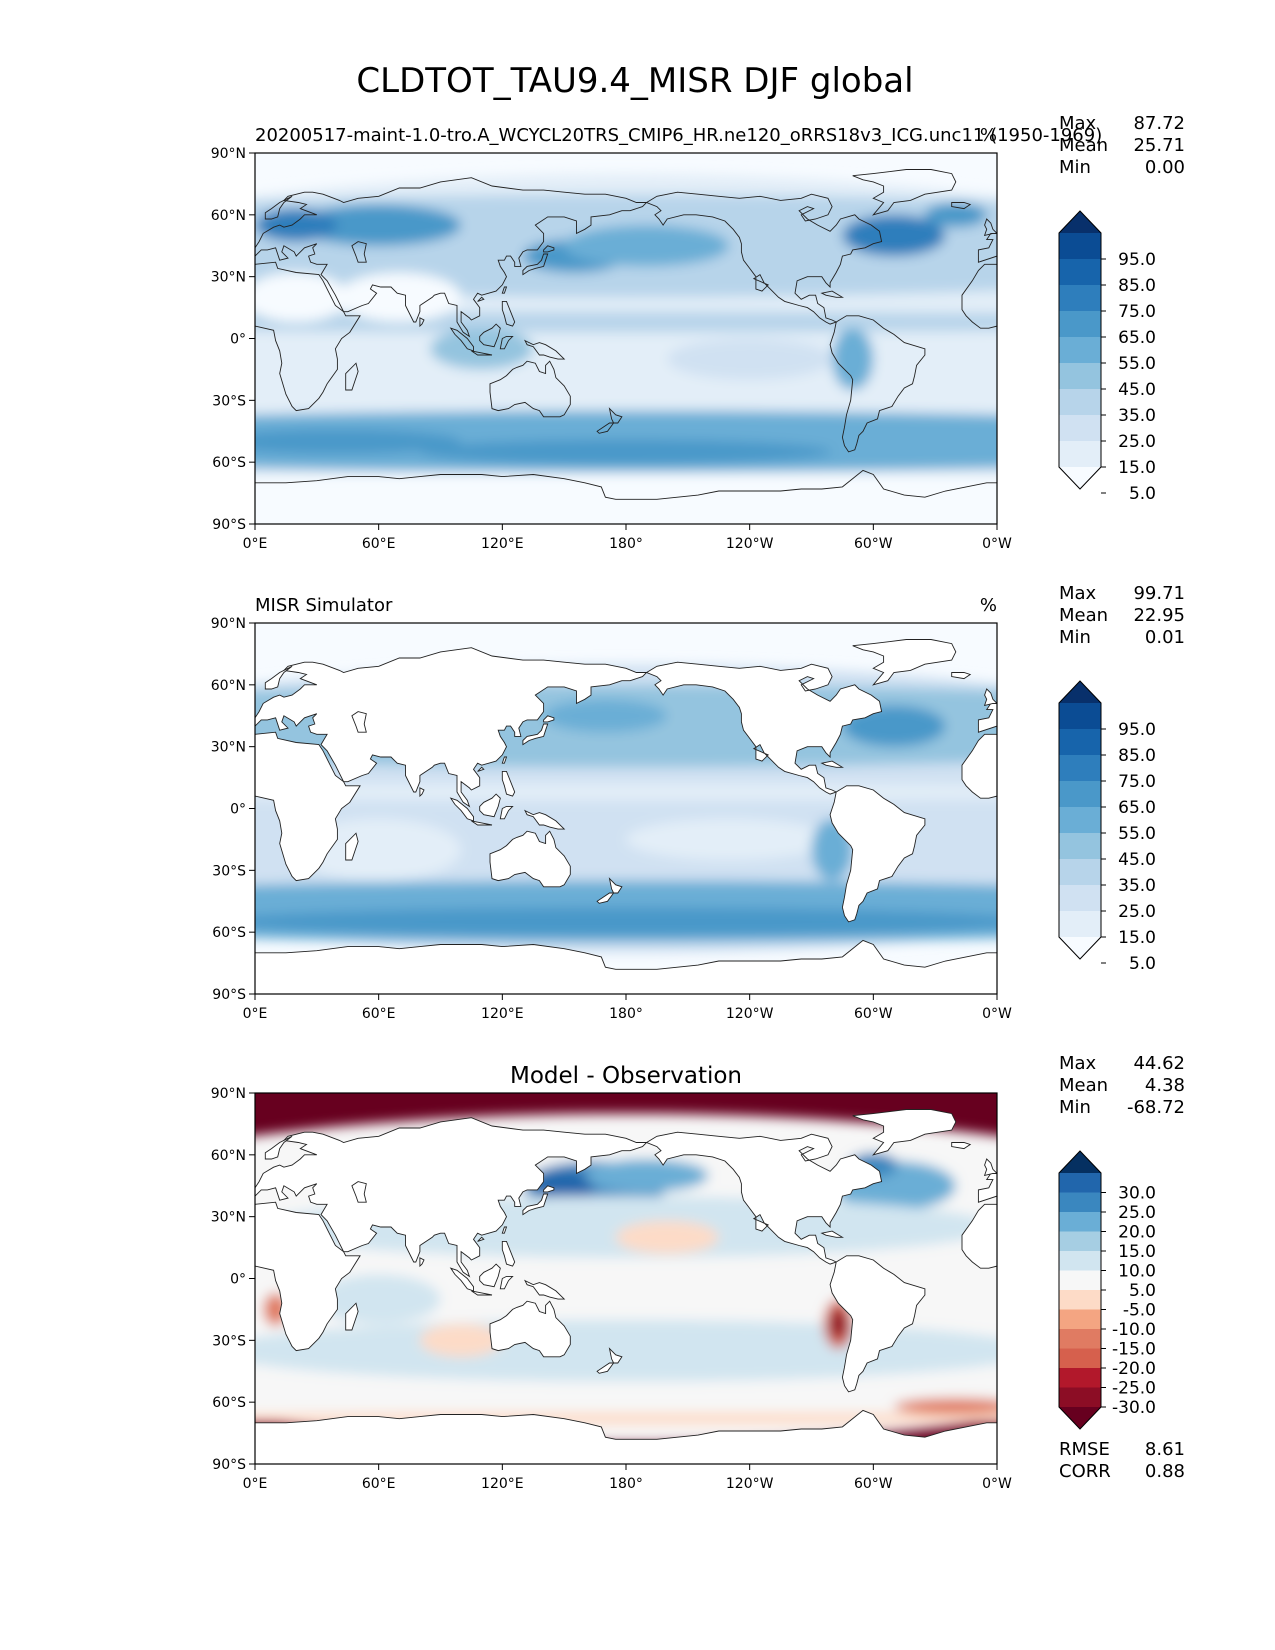  What do you see at coordinates (873, 1484) in the screenshot?
I see `lon-tick-label: 60°W` at bounding box center [873, 1484].